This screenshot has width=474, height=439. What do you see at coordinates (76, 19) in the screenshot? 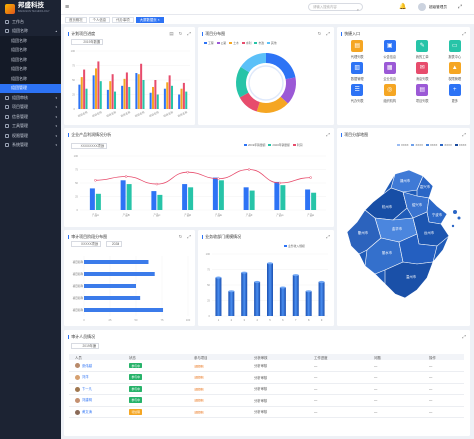
I see `tab: 首页概况` at bounding box center [76, 19].